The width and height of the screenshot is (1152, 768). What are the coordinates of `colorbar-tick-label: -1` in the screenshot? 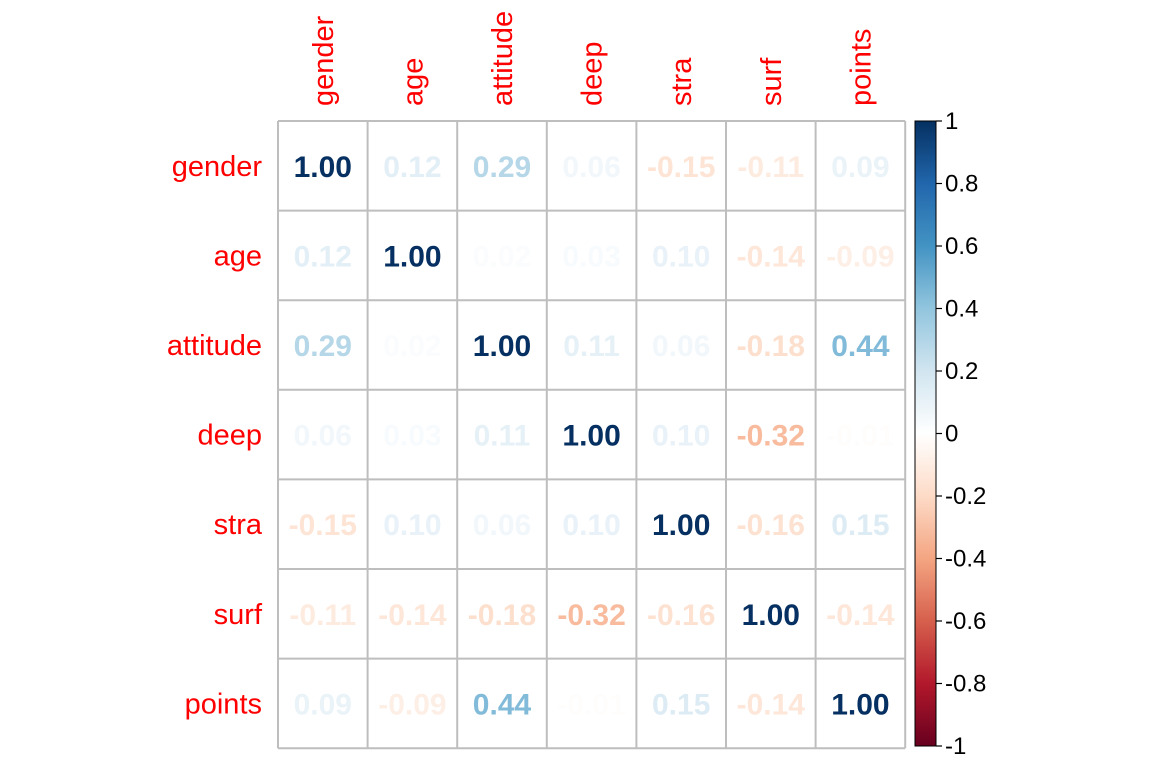 It's located at (955, 746).